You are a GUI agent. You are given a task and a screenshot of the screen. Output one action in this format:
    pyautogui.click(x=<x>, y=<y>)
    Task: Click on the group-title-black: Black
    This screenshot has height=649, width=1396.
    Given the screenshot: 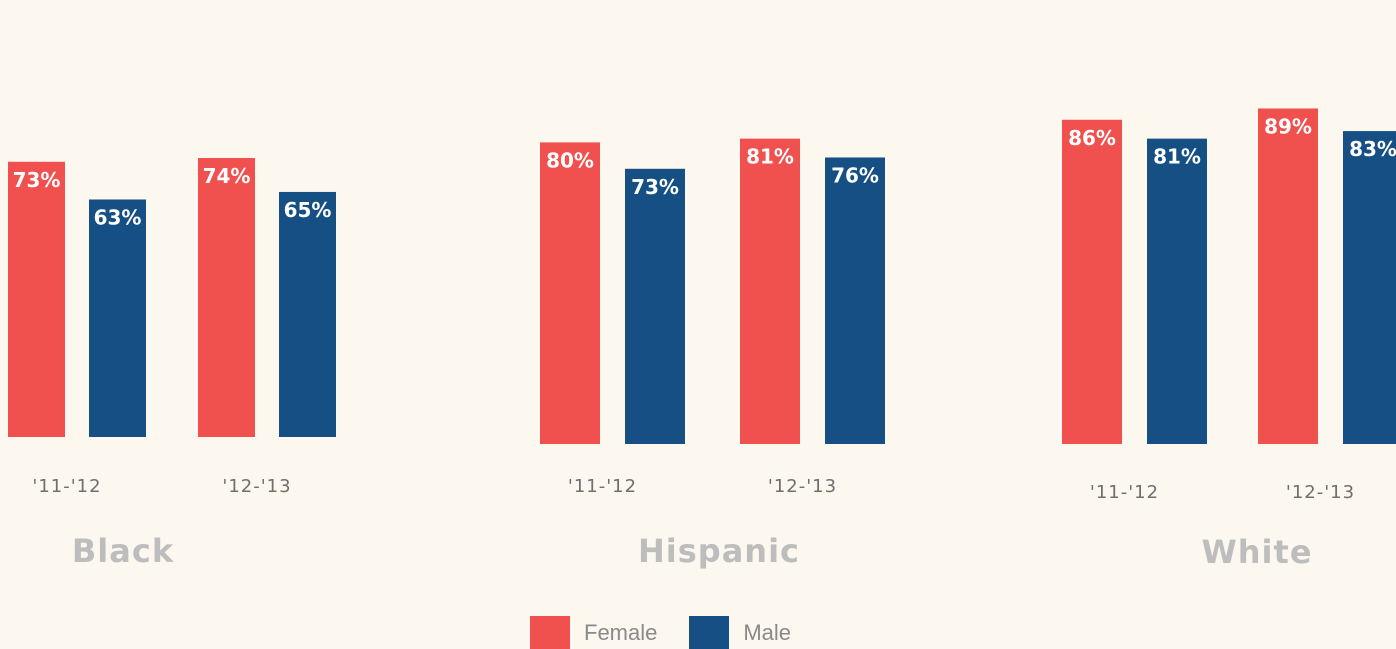 What is the action you would take?
    pyautogui.click(x=123, y=551)
    